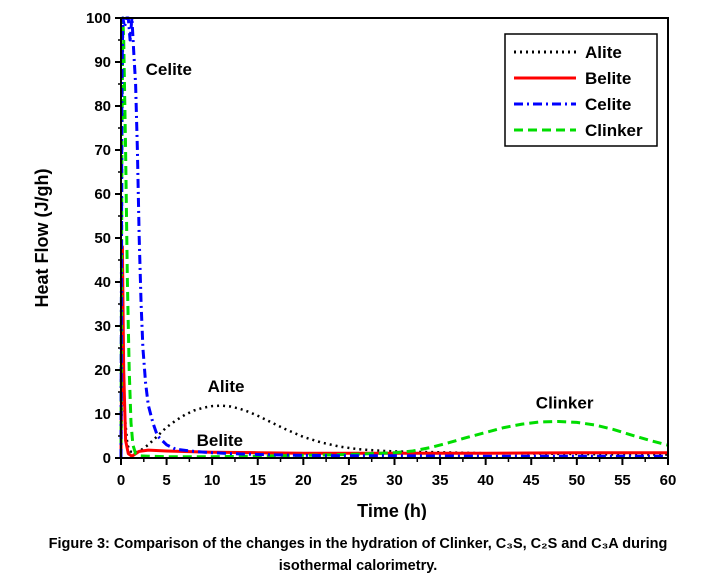 The image size is (716, 587). I want to click on x-tick-label: 15, so click(257, 480).